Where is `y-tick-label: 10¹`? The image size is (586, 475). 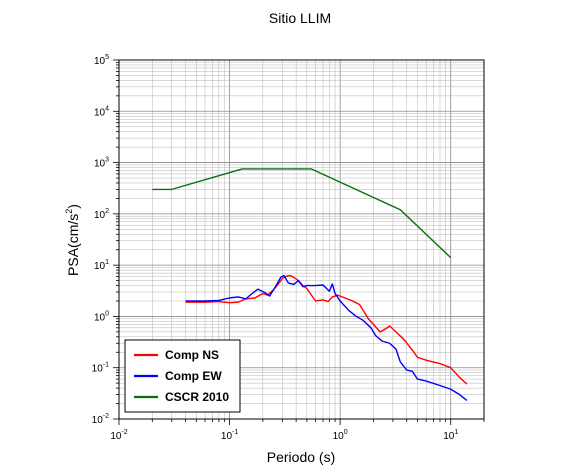
y-tick-label: 10¹ is located at coordinates (101, 265).